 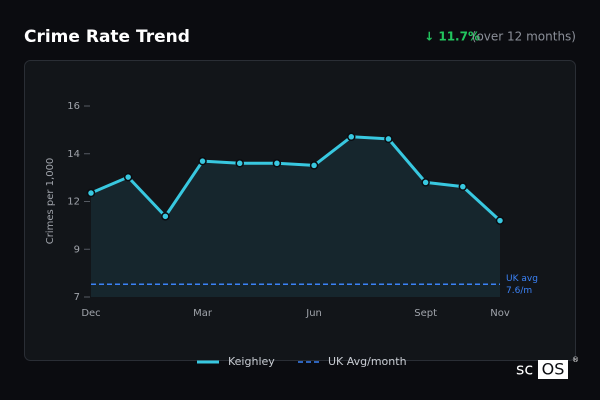 What do you see at coordinates (77, 249) in the screenshot?
I see `y-tick-label: 9` at bounding box center [77, 249].